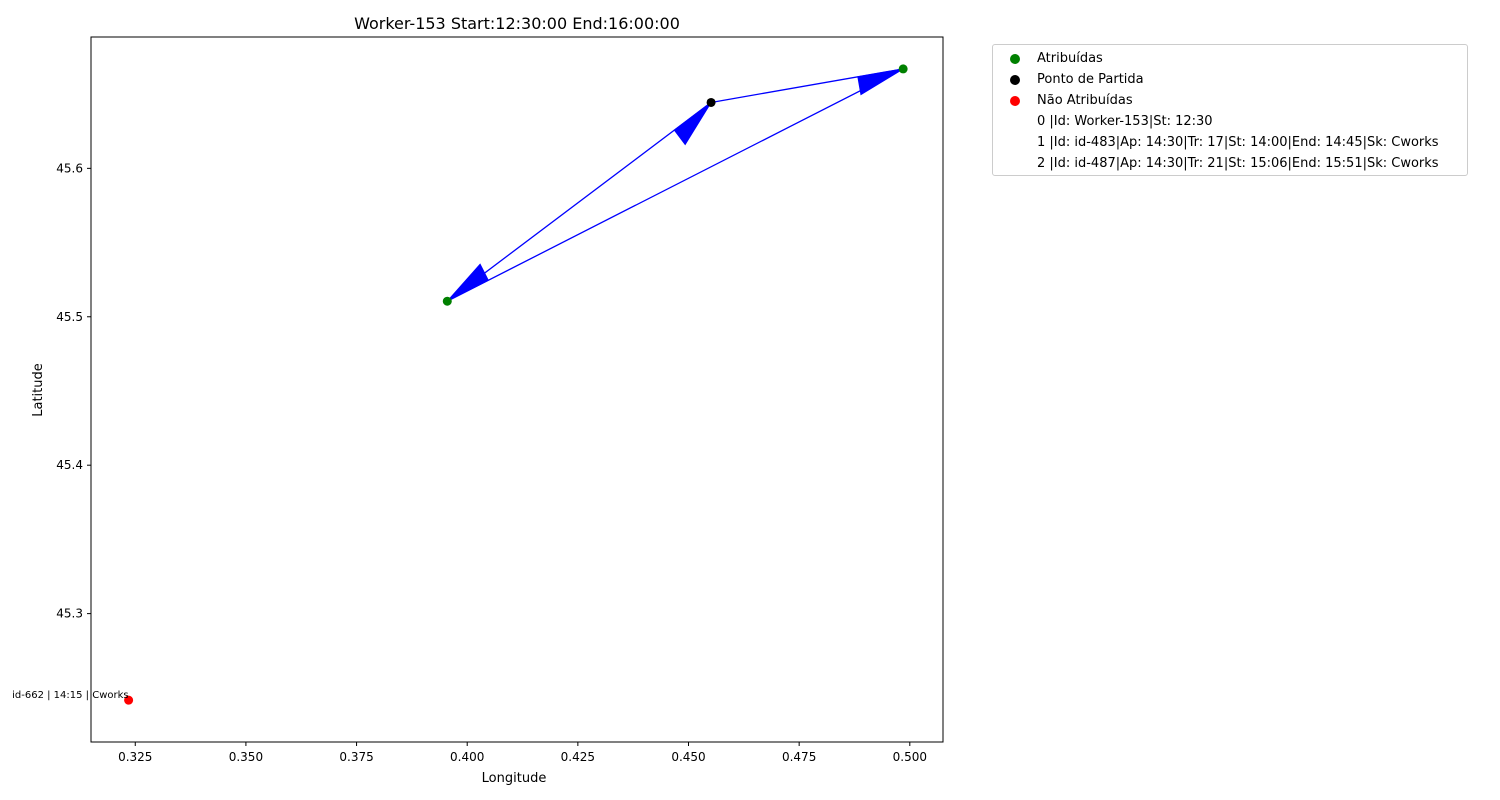 This screenshot has width=1500, height=800. Describe the element at coordinates (1230, 121) in the screenshot. I see `legend-entry-stop-0: 0 |Id: Worker-153|St: 12:30` at that location.